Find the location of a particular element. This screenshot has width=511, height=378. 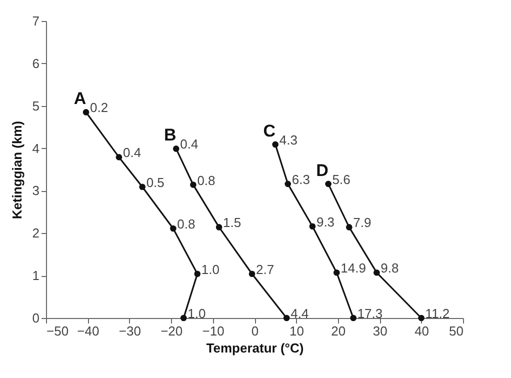

annotation: 17.3 is located at coordinates (370, 313).